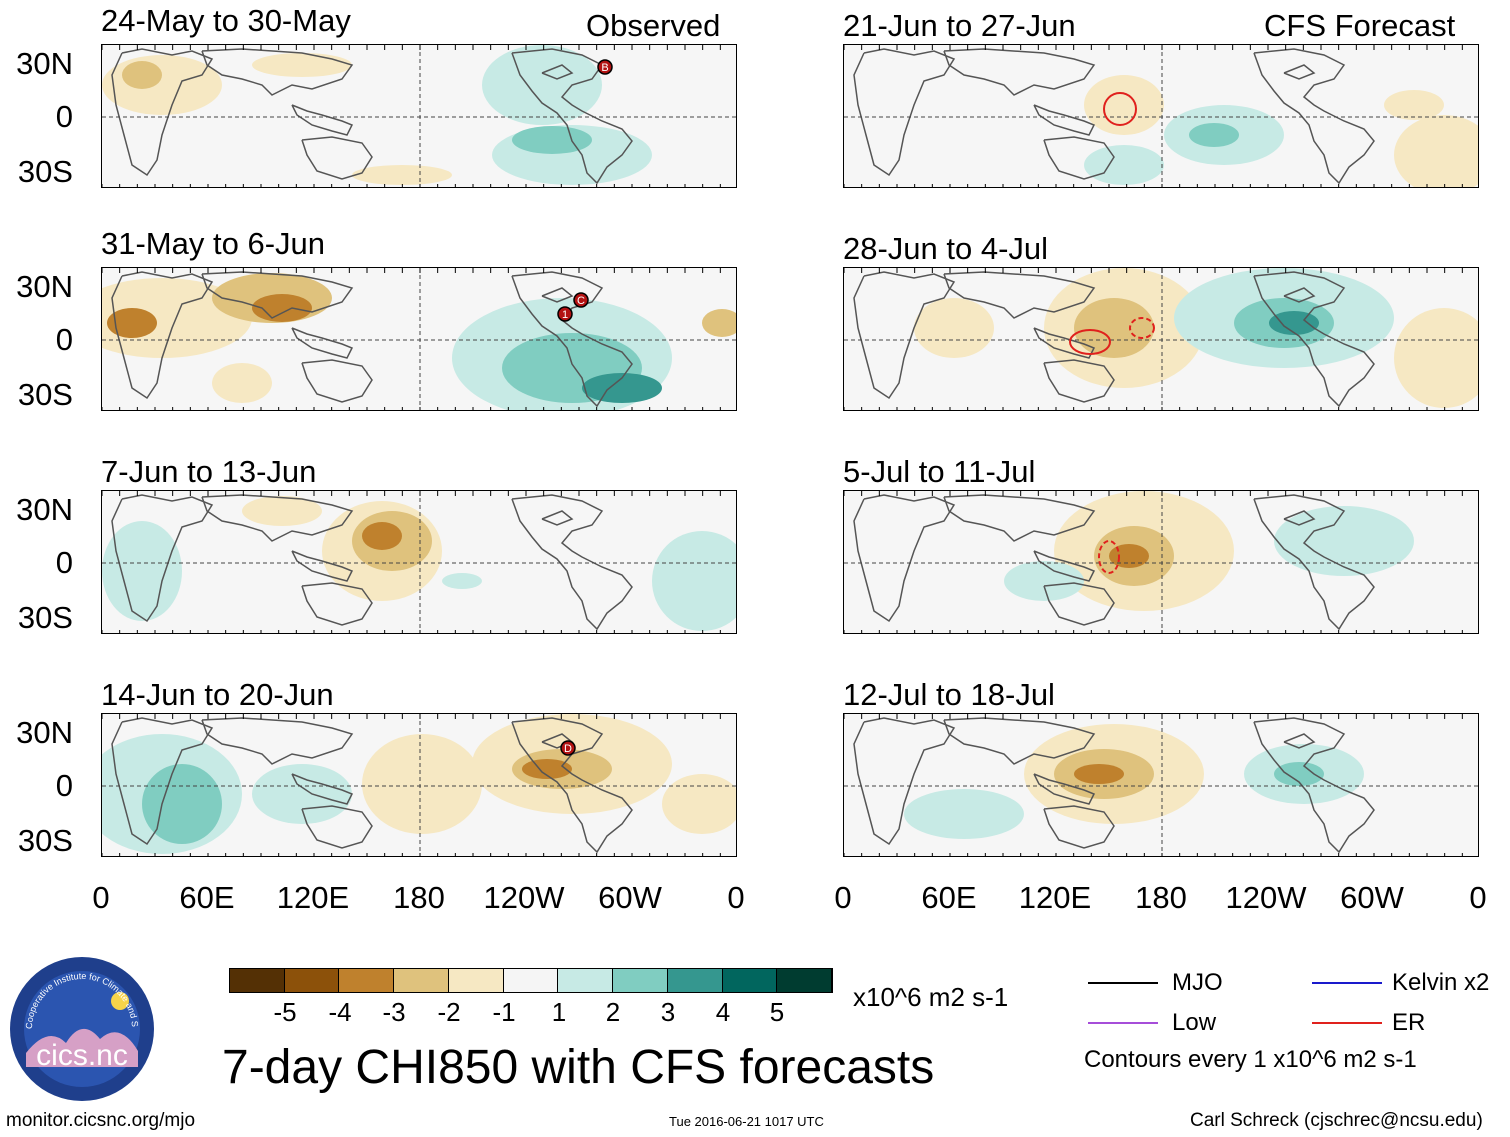 This screenshot has width=1510, height=1137. What do you see at coordinates (419, 116) in the screenshot?
I see `observed-map-panel: B` at bounding box center [419, 116].